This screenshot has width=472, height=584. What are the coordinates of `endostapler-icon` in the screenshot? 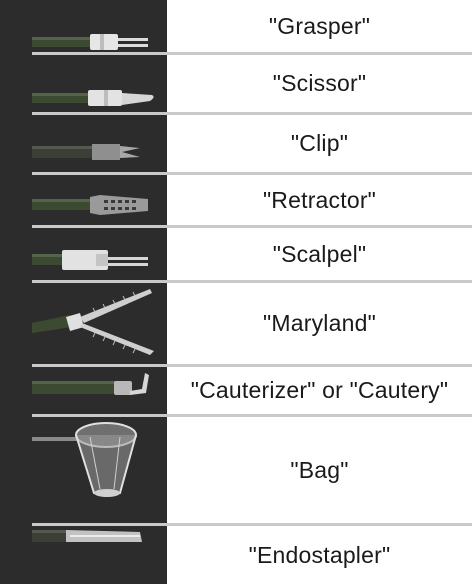 It's located at (83, 555).